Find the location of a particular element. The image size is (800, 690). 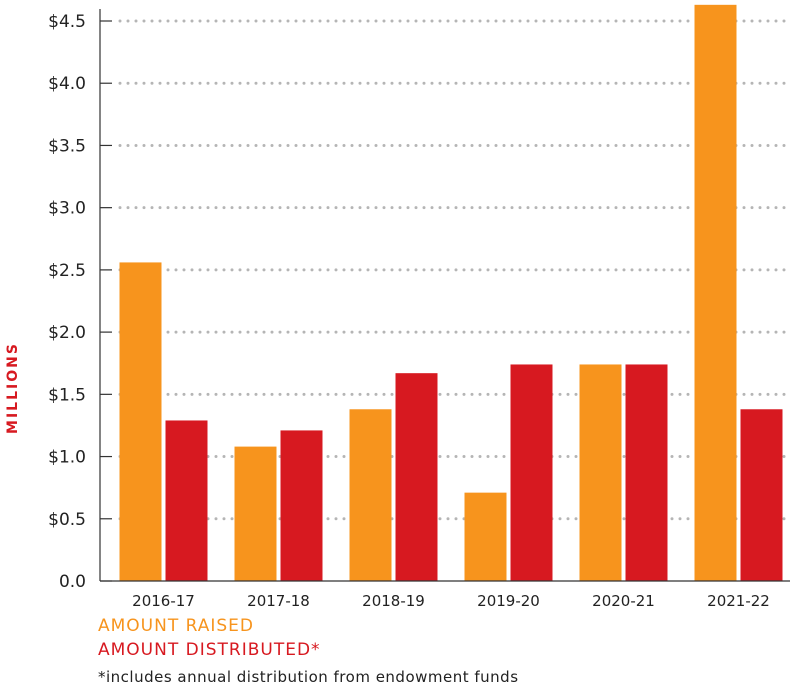

y-axis-ticks: 0.0 $0.5 $1.0 $1.5 $2.0 $2.5 $3.0 $3.5 $4.0 $4.5 is located at coordinates (80, 302).